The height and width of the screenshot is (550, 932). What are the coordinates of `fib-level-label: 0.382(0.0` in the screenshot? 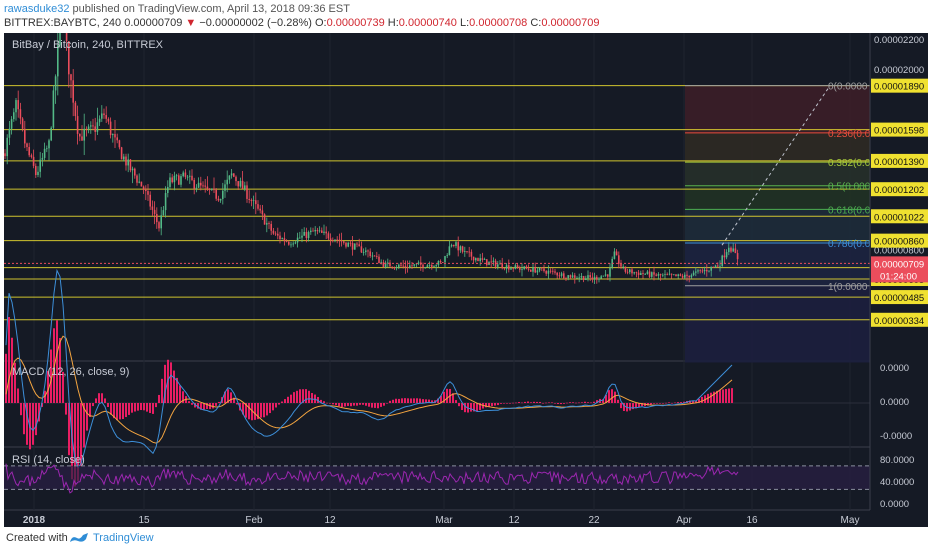 It's located at (849, 163).